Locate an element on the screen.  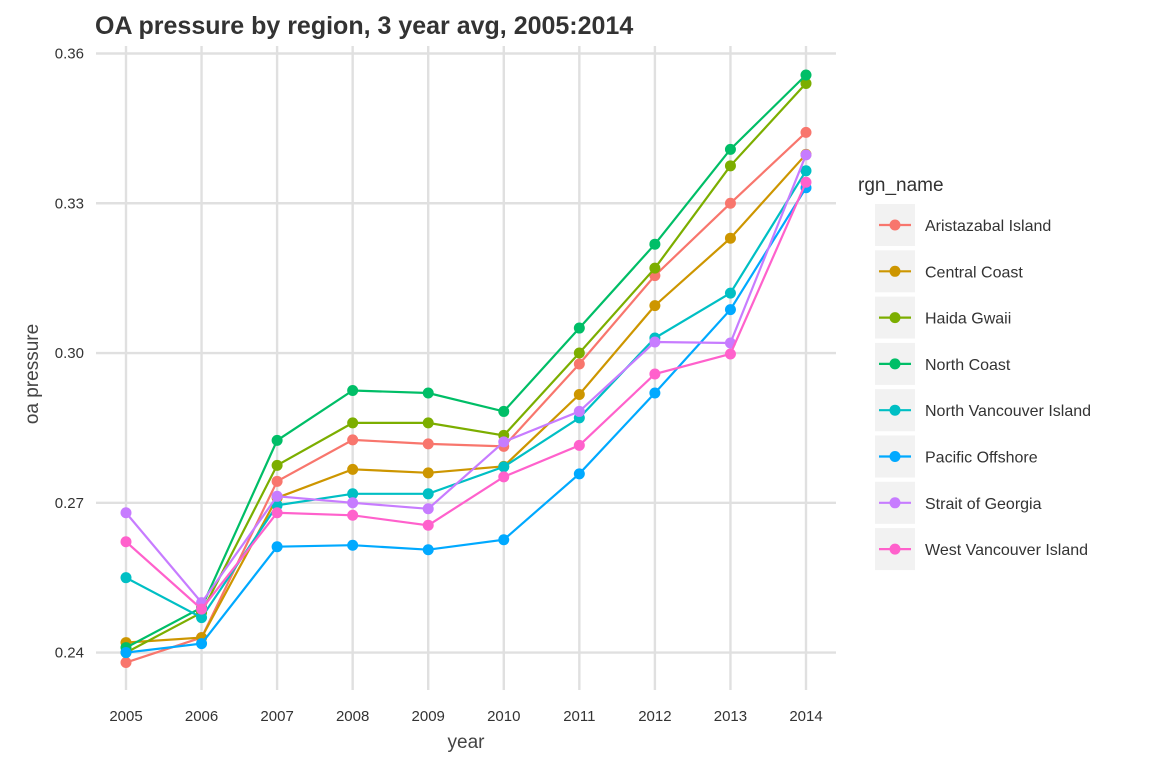
point-strait-of-georgia-2007 is located at coordinates (277, 496).